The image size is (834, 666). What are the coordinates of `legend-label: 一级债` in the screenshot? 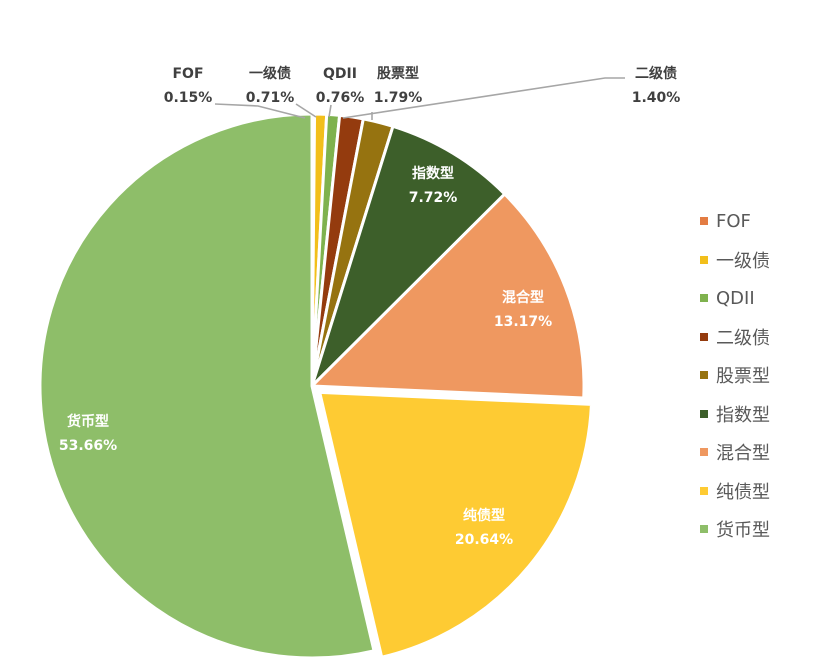 It's located at (743, 261).